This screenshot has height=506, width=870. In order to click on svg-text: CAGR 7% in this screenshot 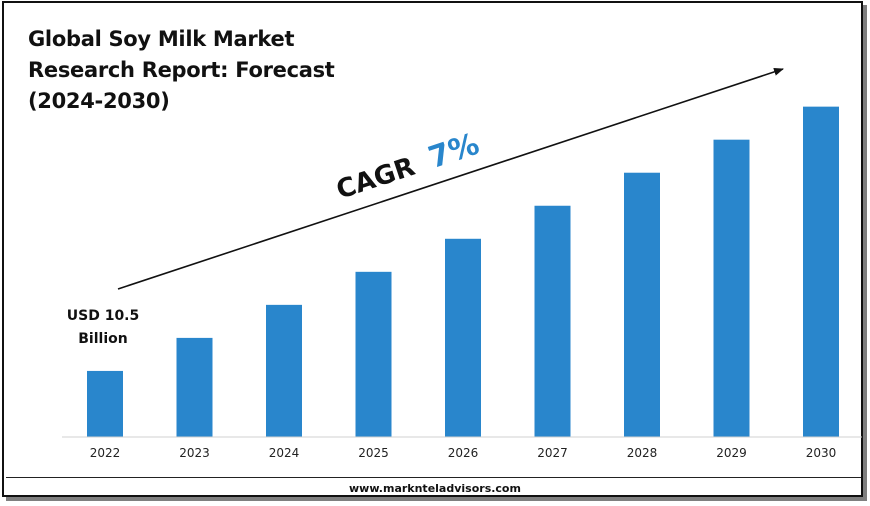, I will do `click(408, 167)`.